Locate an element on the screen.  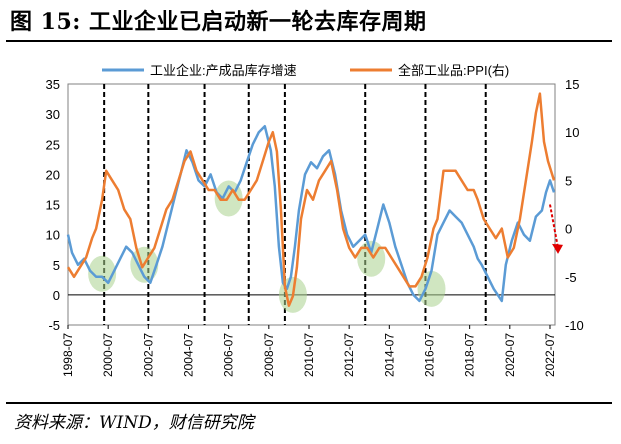
y-left-tick-2: 5 is located at coordinates (56, 265).